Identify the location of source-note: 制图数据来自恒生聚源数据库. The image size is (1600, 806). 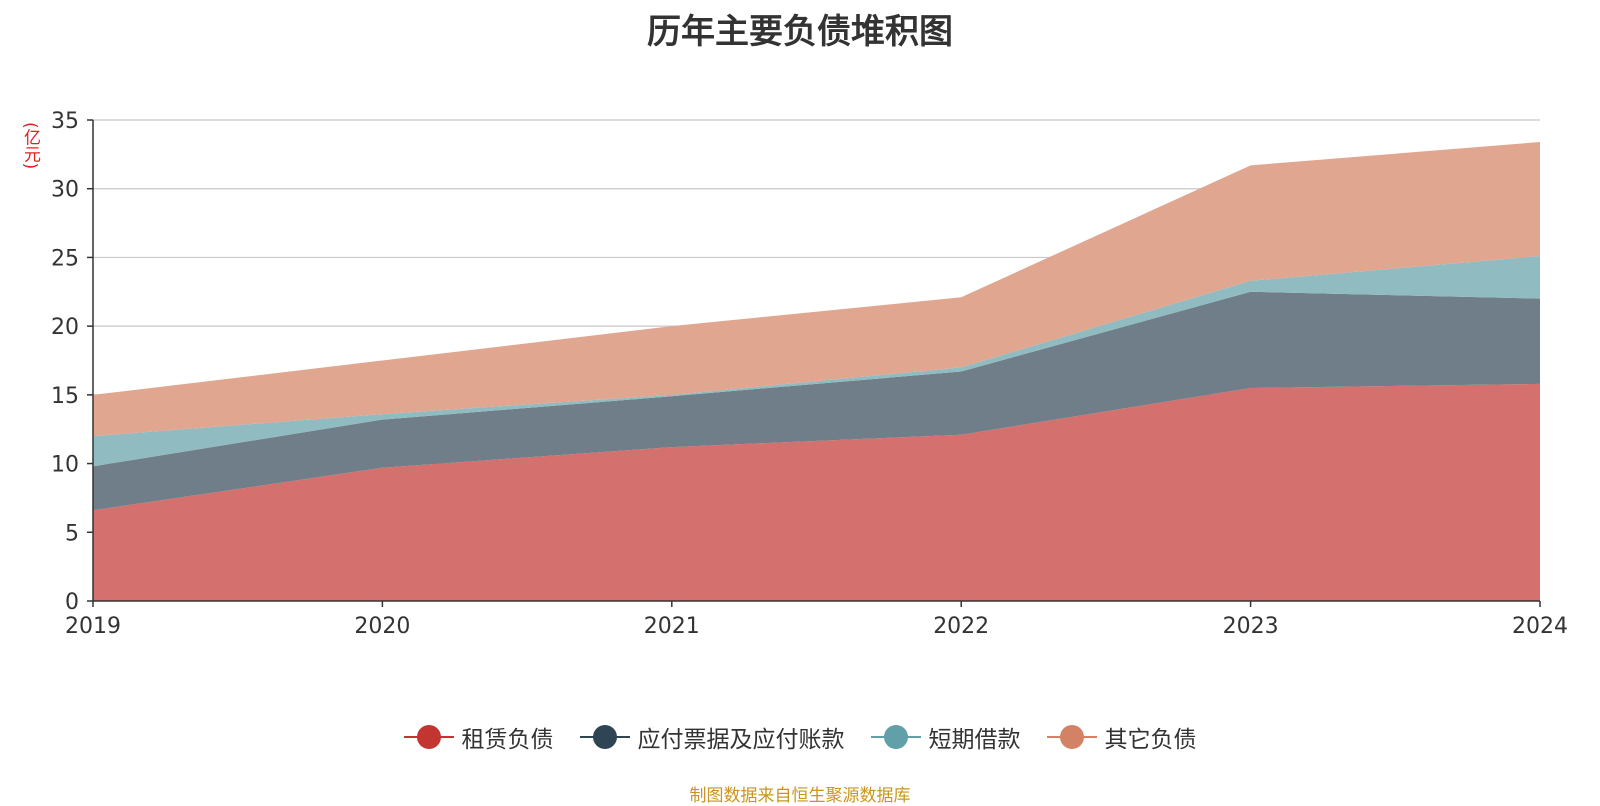
(800, 796).